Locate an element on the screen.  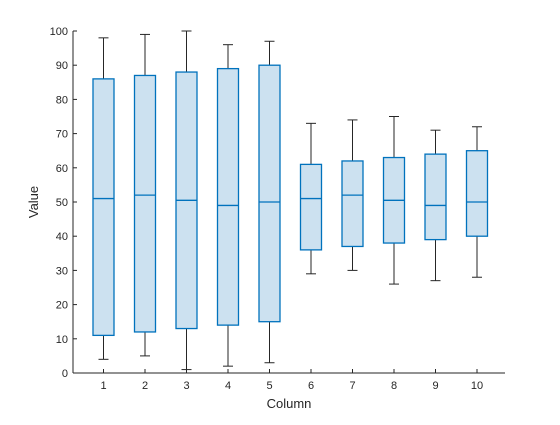
x-tick-label: 1 is located at coordinates (103, 386).